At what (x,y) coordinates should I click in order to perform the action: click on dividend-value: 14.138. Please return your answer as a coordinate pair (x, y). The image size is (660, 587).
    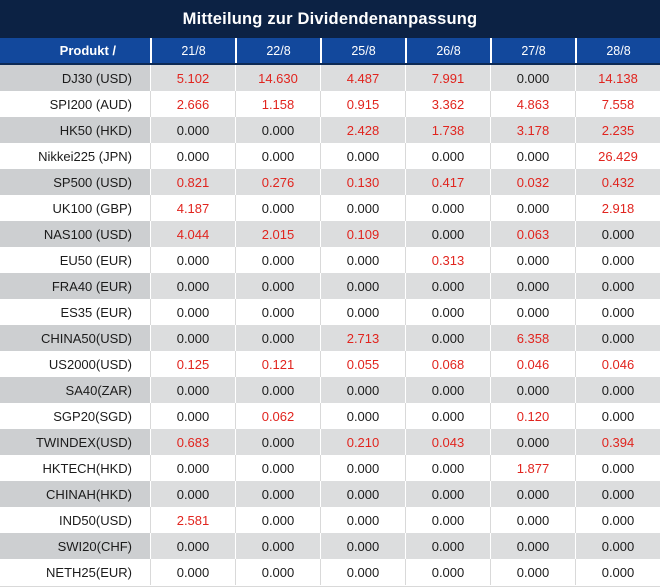
    Looking at the image, I should click on (617, 78).